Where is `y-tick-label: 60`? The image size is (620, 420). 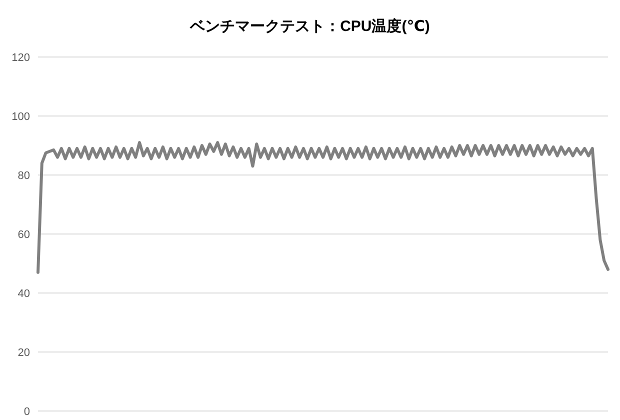
y-tick-label: 60 is located at coordinates (24, 235).